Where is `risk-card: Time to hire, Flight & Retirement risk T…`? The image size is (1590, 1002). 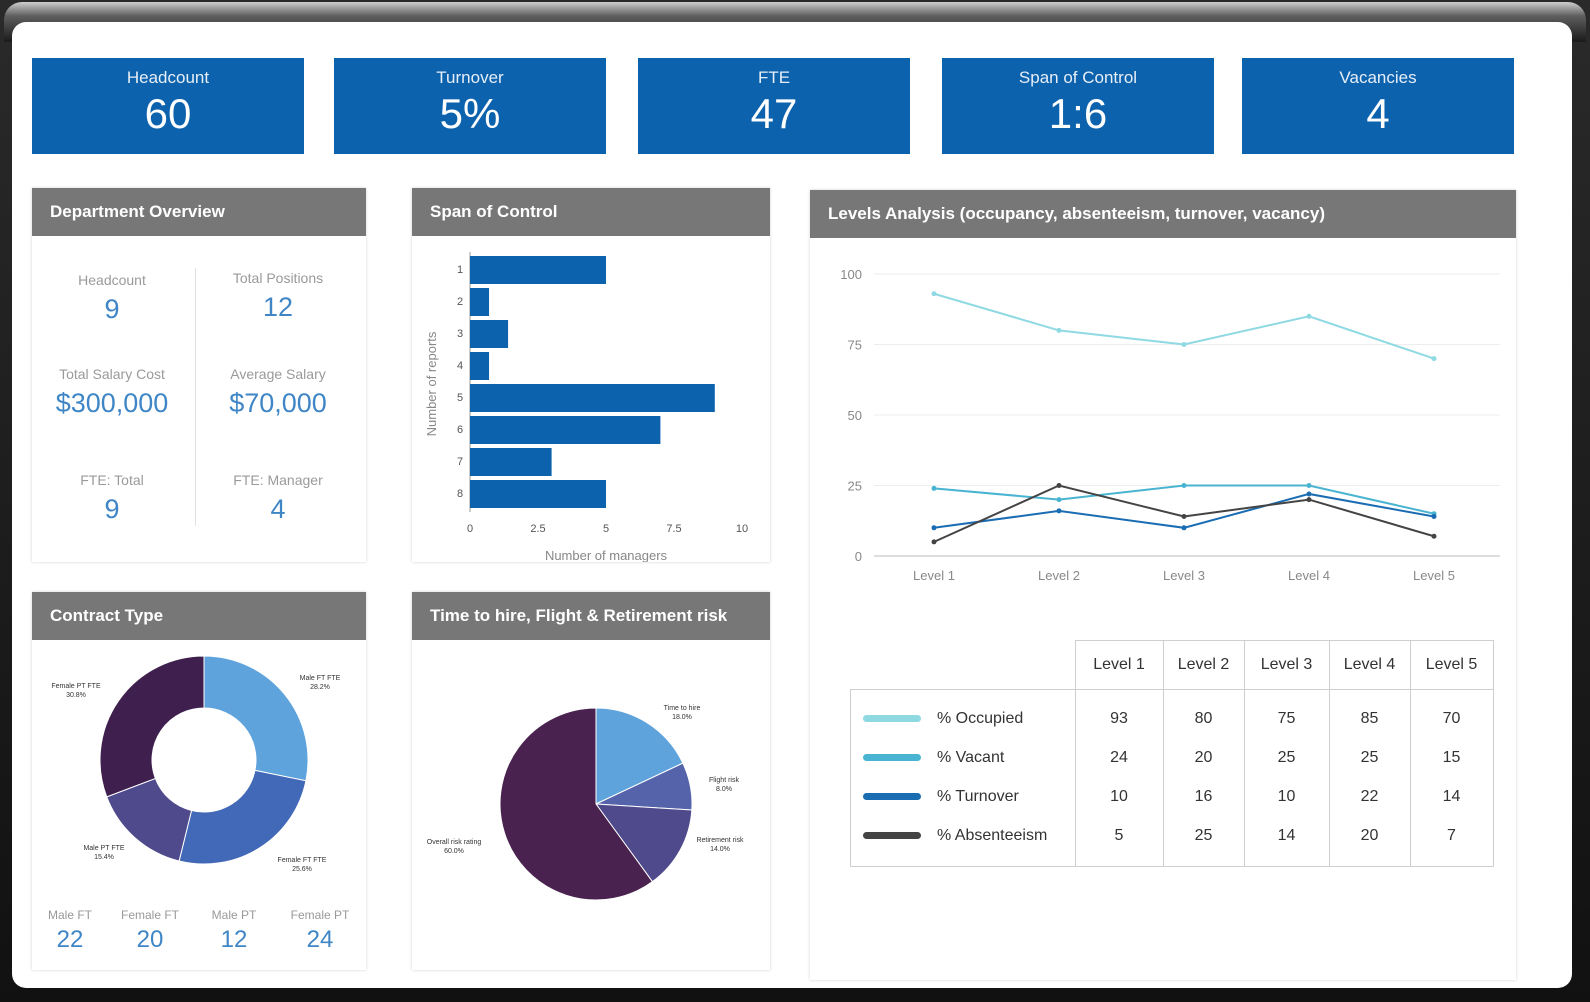
risk-card: Time to hire, Flight & Retirement risk T… is located at coordinates (591, 781).